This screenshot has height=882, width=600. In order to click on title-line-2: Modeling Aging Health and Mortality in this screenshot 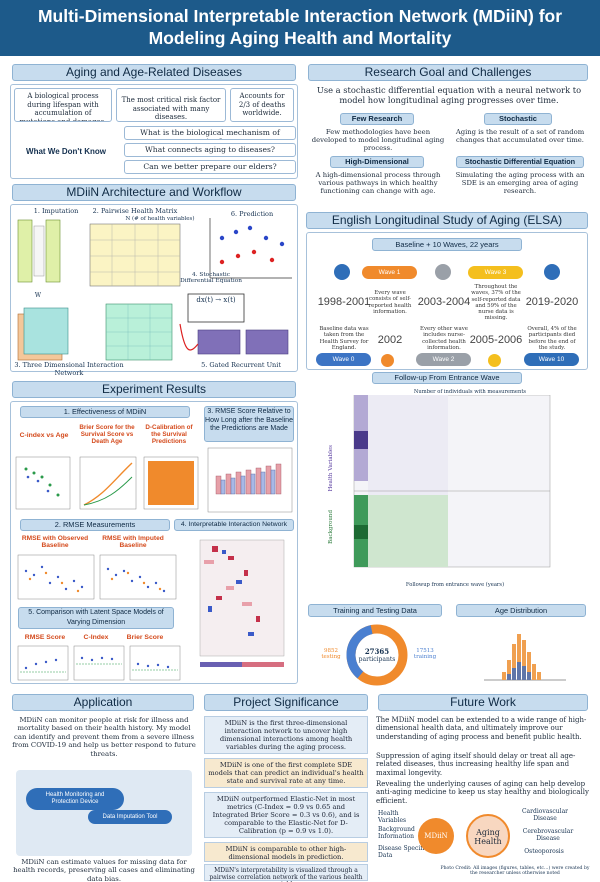, I will do `click(300, 38)`.